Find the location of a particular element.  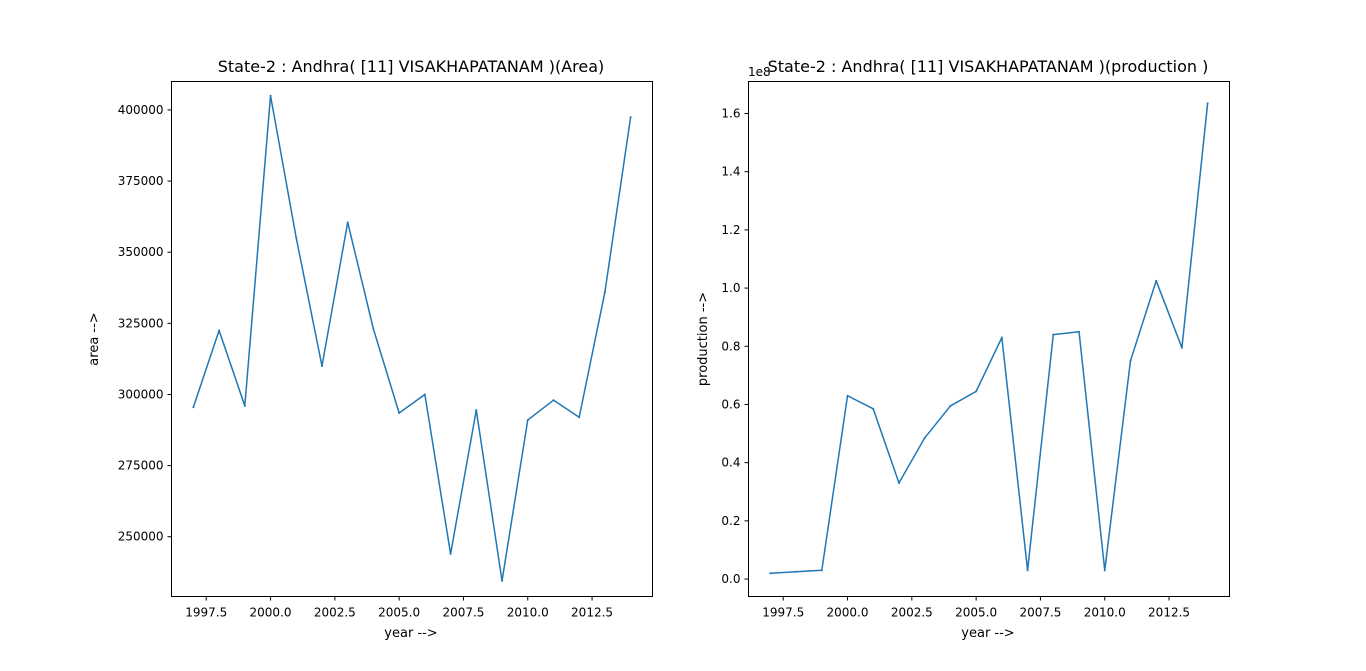

production-chart-x-axis-label: year --> is located at coordinates (987, 633).